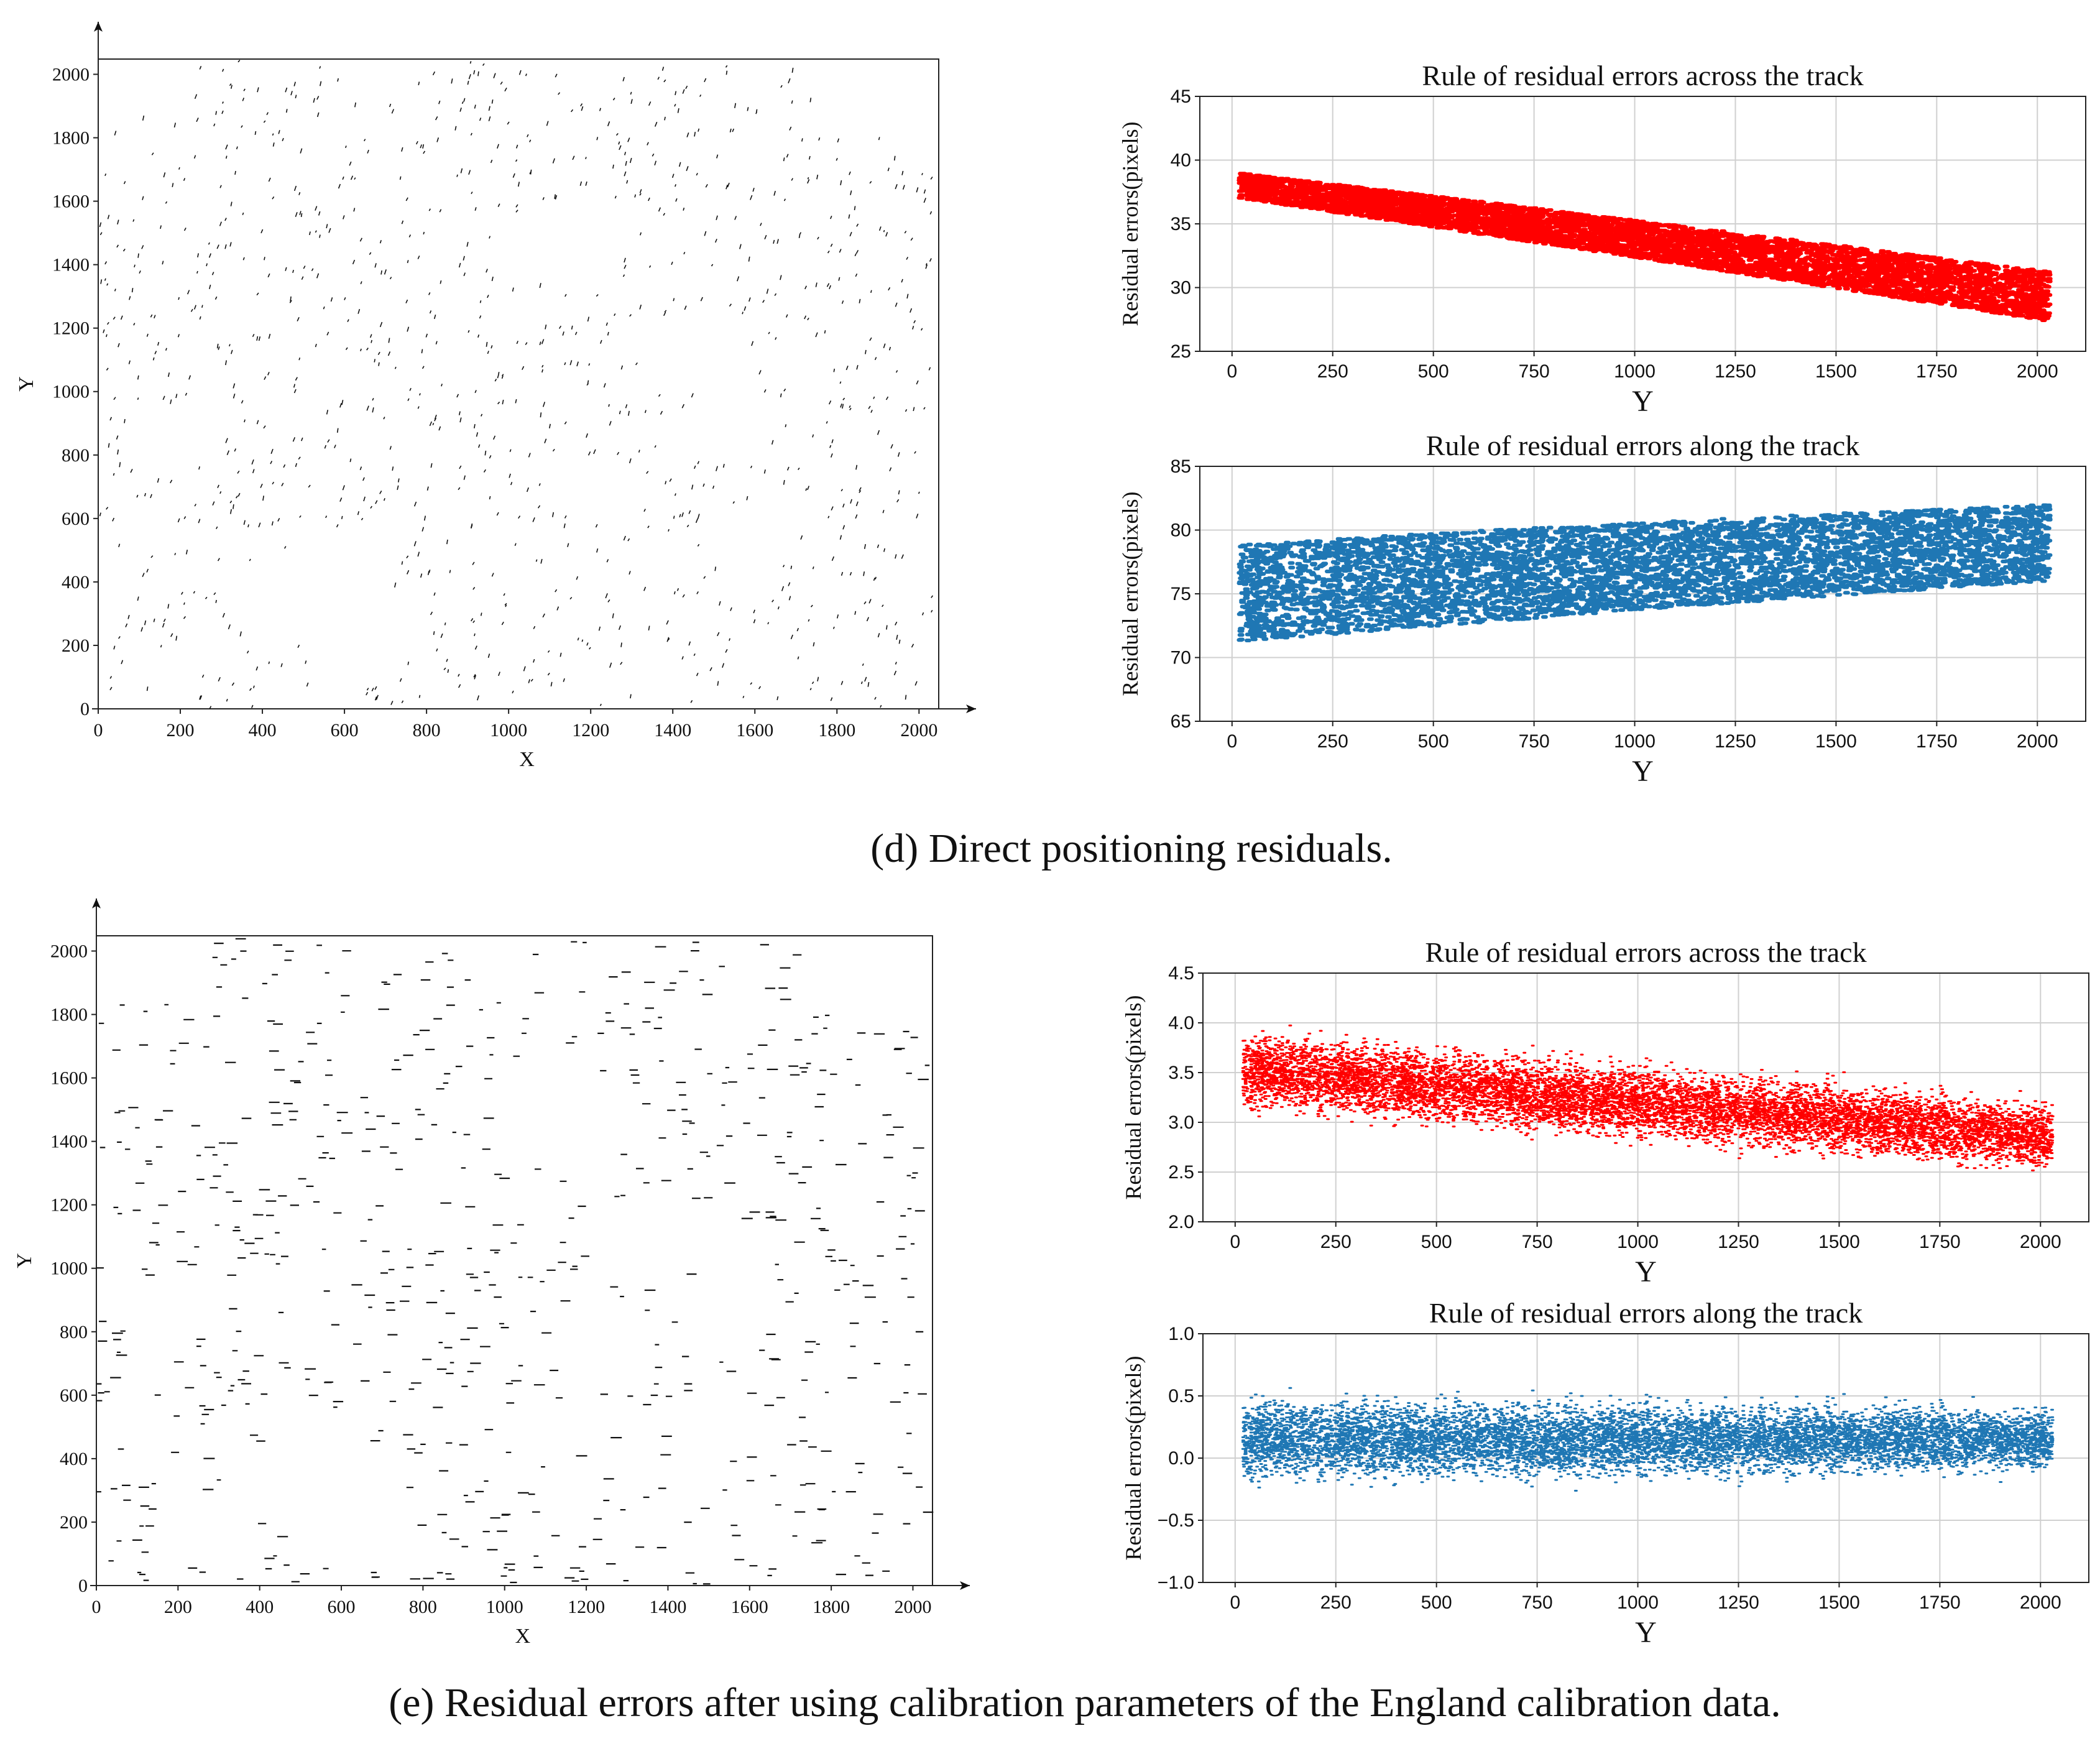  I want to click on y-tick-label: 70, so click(1181, 658).